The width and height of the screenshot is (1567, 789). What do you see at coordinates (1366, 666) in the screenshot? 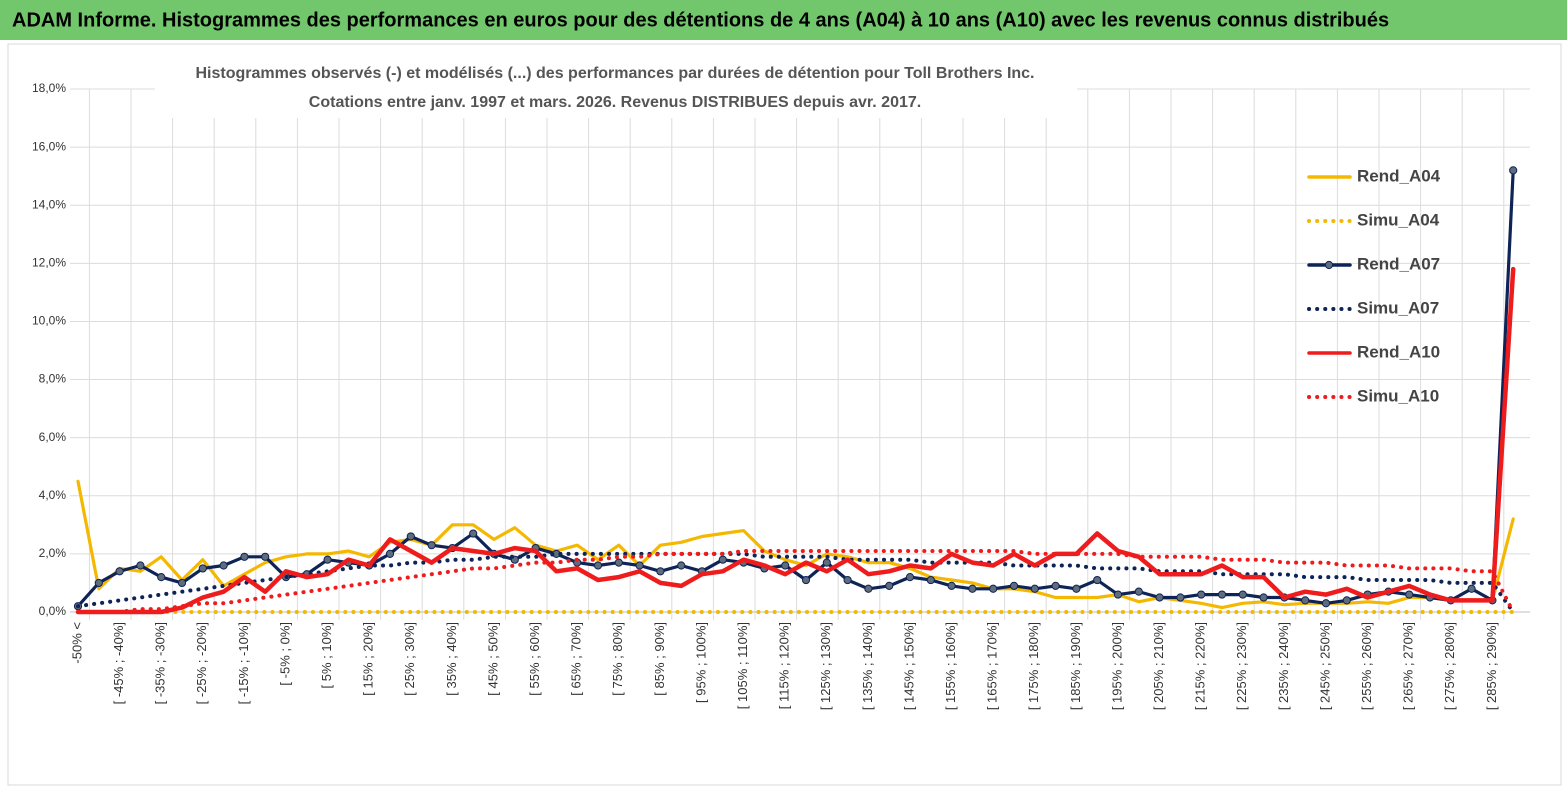
I see `x-tick-label: [ 255% ; 260%]` at bounding box center [1366, 666].